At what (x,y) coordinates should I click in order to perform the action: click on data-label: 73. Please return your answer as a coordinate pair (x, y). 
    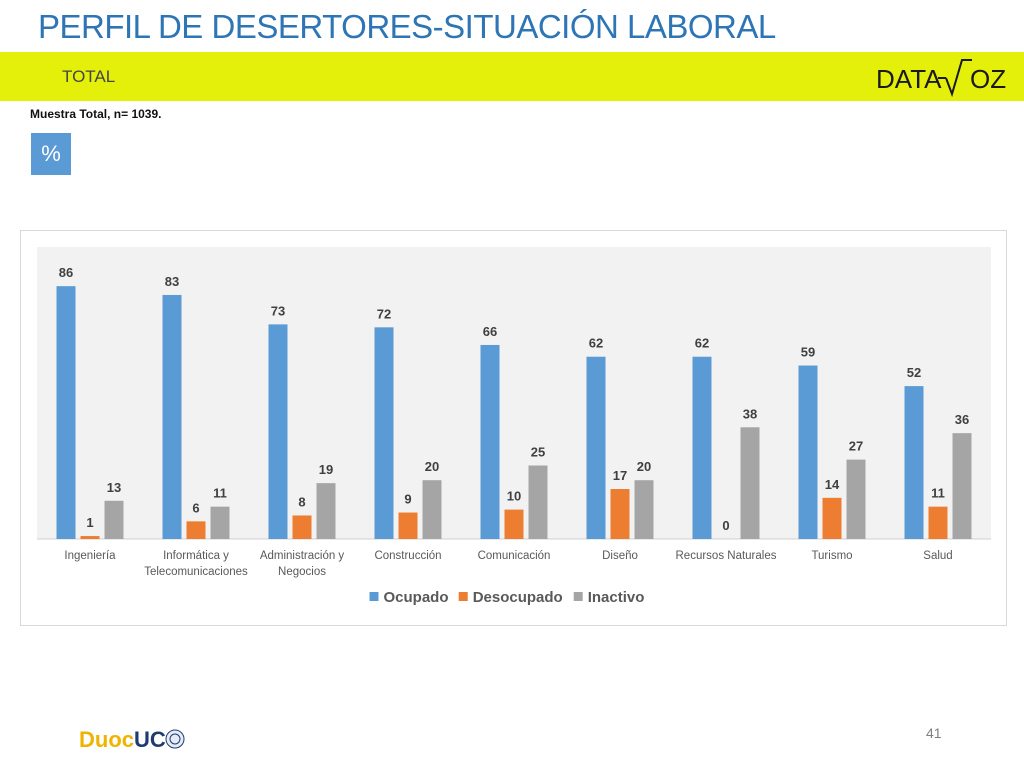
    Looking at the image, I should click on (278, 310).